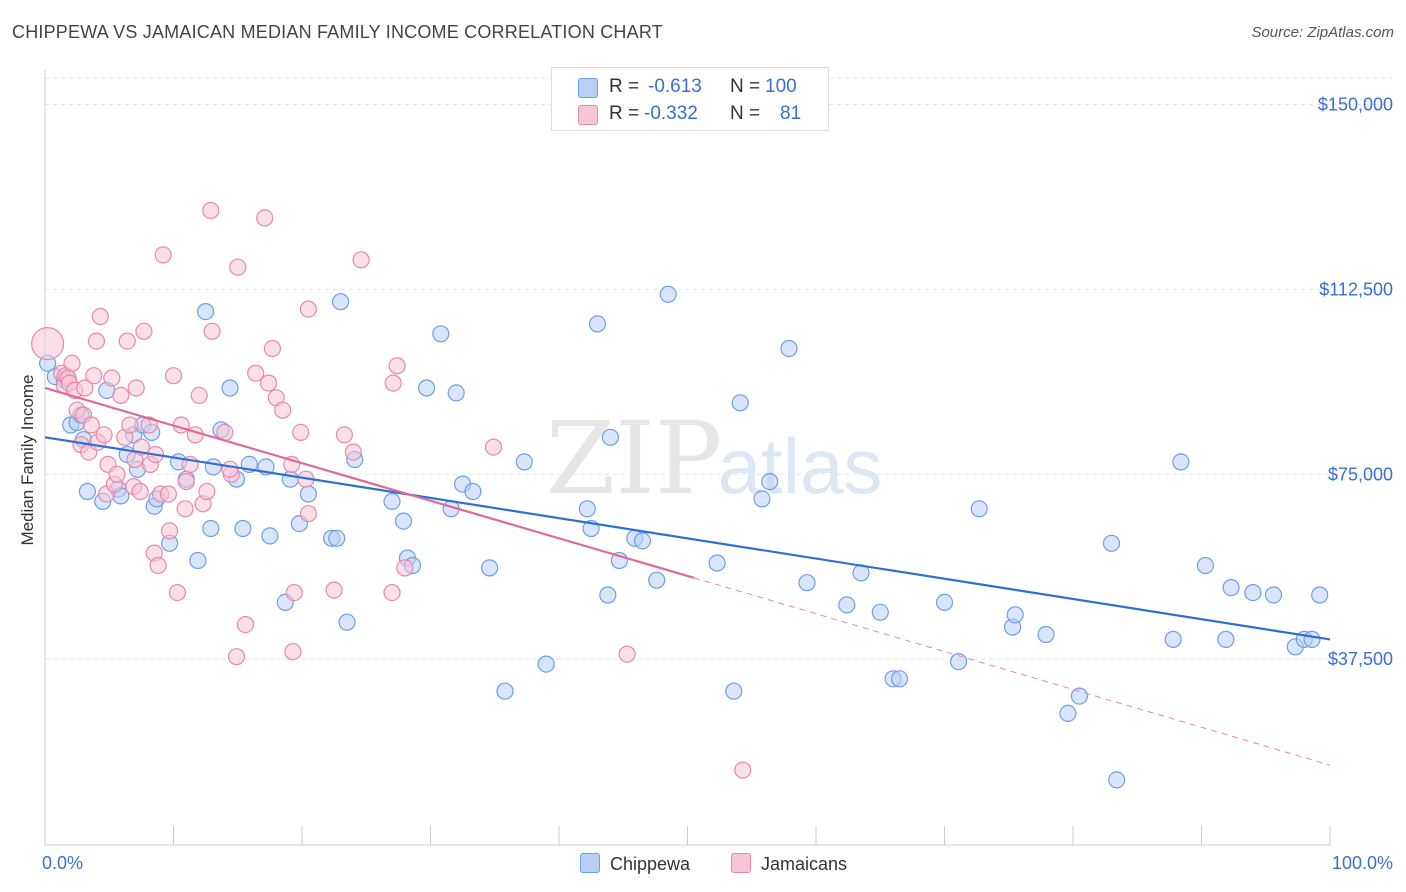 The height and width of the screenshot is (892, 1406). I want to click on trend-line-extension, so click(1012, 671).